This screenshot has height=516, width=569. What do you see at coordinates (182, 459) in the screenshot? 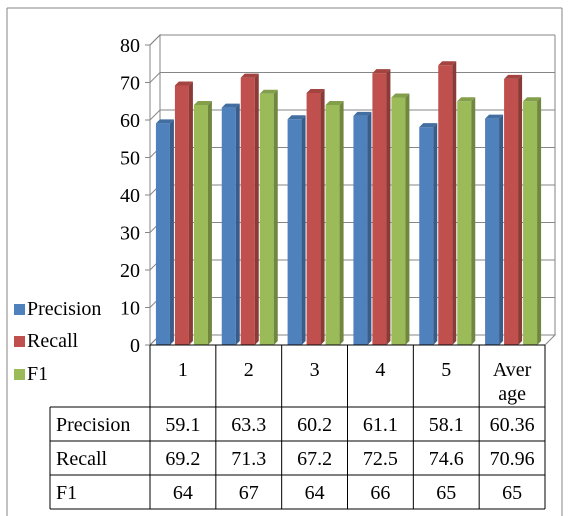
I see `table-cell: 69.2` at bounding box center [182, 459].